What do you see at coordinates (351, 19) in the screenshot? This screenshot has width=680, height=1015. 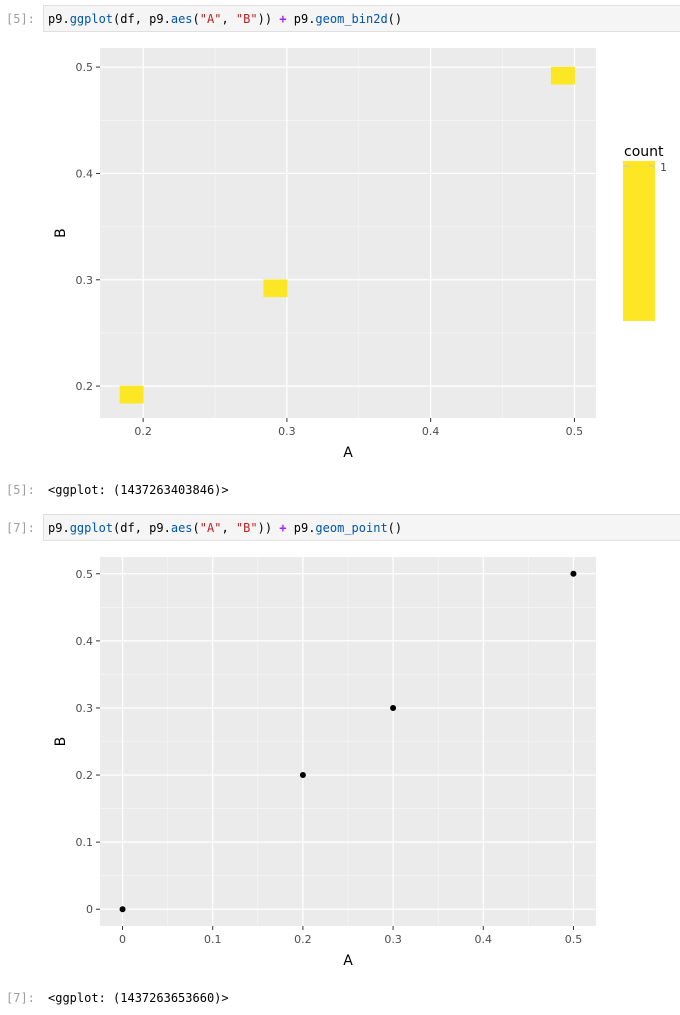 I see `code-token: geom_bin2d` at bounding box center [351, 19].